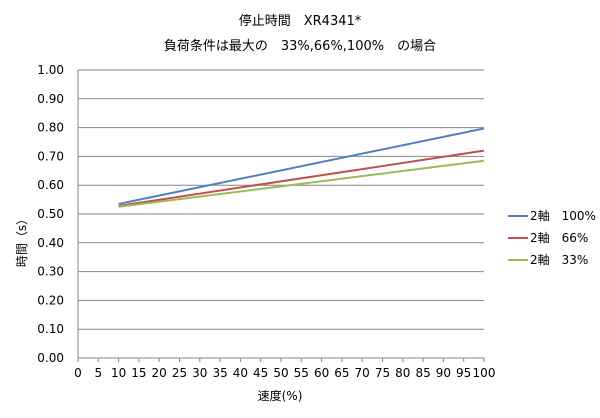 The height and width of the screenshot is (418, 600). Describe the element at coordinates (563, 216) in the screenshot. I see `legend-label: 2軸 100%` at that location.